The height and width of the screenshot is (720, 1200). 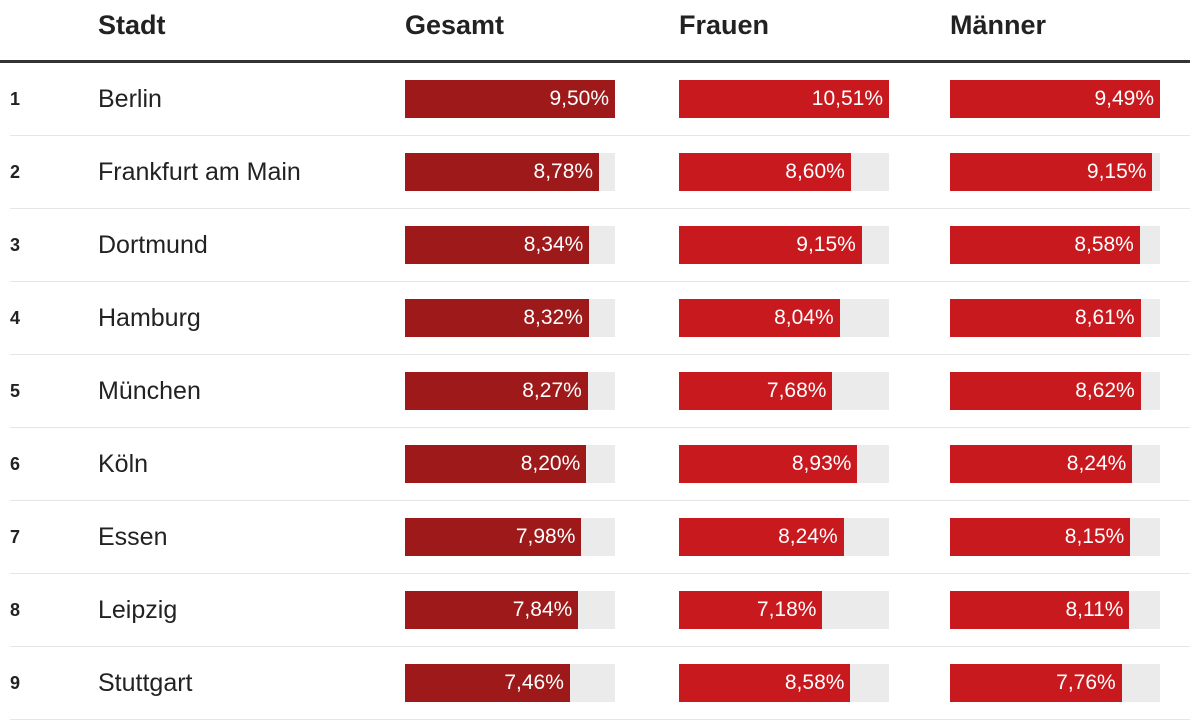 I want to click on frauen-value-label: 7,18%, so click(x=786, y=609).